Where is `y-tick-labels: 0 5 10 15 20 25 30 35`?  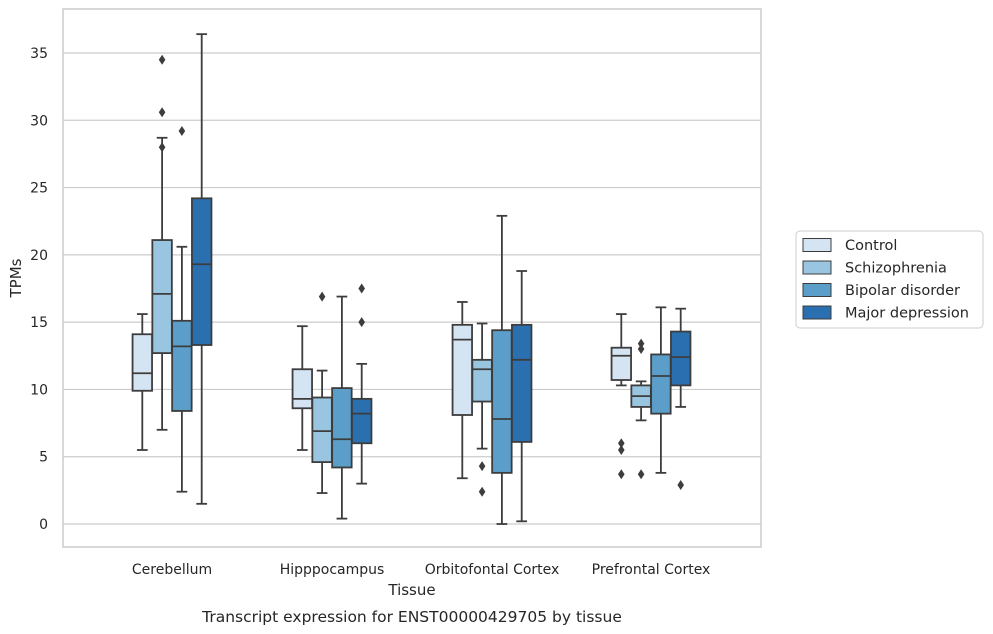
y-tick-labels: 0 5 10 15 20 25 30 35 is located at coordinates (39, 289).